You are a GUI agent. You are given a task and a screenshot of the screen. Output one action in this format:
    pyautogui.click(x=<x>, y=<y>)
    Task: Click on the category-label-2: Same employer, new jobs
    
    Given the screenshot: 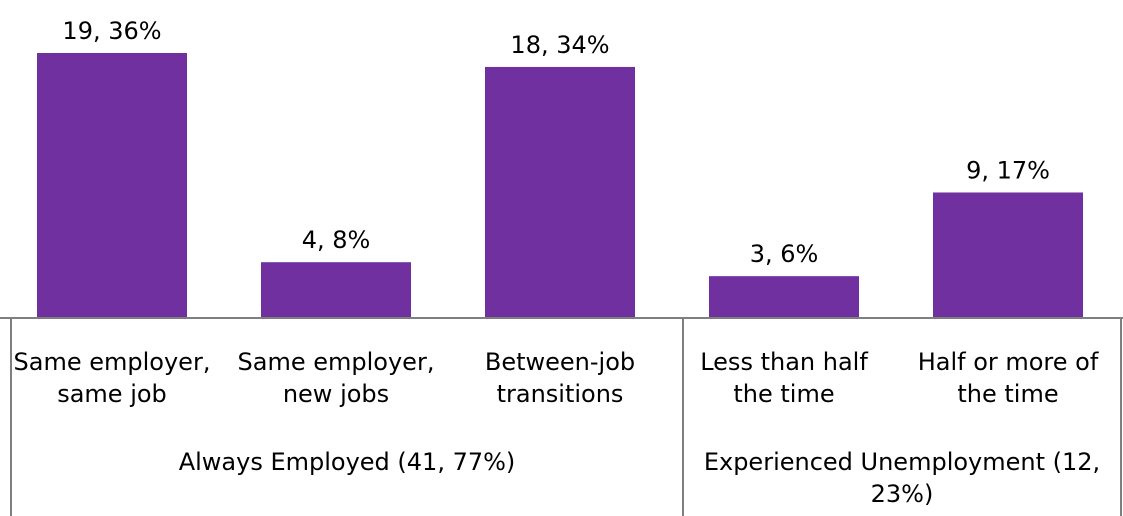 What is the action you would take?
    pyautogui.click(x=336, y=378)
    